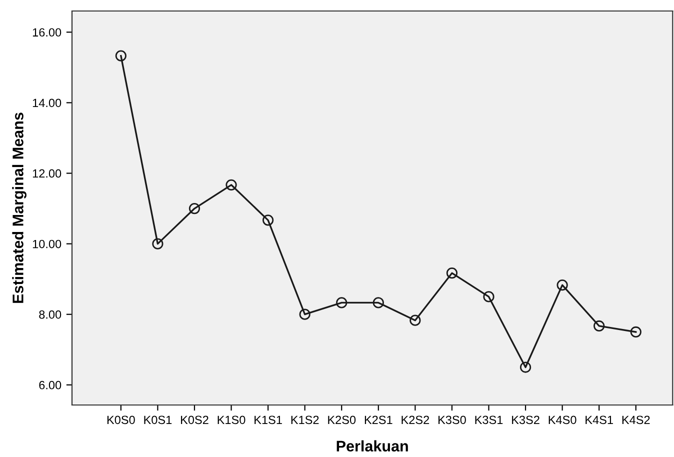 The image size is (674, 457). I want to click on x-tick-label: K0S0, so click(121, 420).